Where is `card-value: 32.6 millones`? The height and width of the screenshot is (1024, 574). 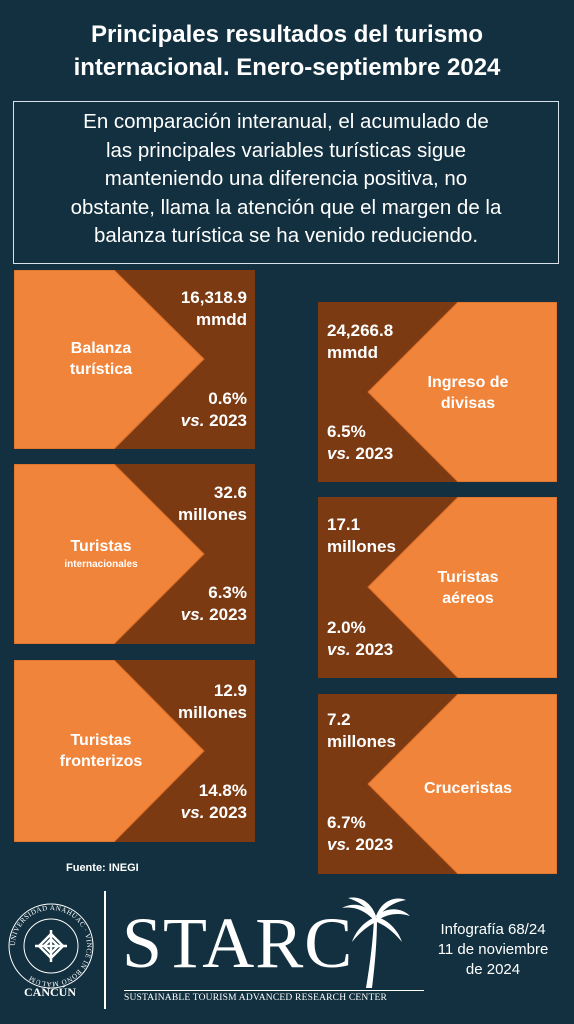 card-value: 32.6 millones is located at coordinates (212, 503).